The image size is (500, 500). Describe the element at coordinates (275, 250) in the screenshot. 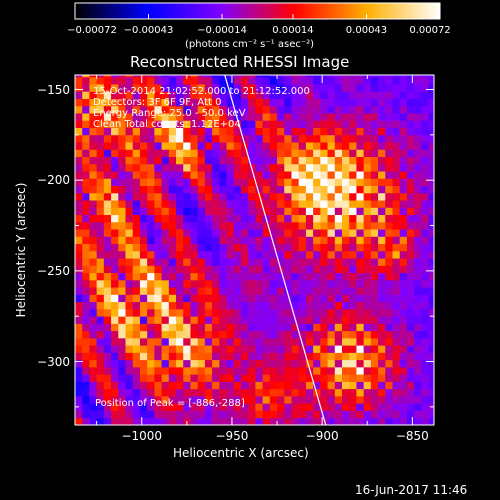

I see `solar-limb-line` at that location.